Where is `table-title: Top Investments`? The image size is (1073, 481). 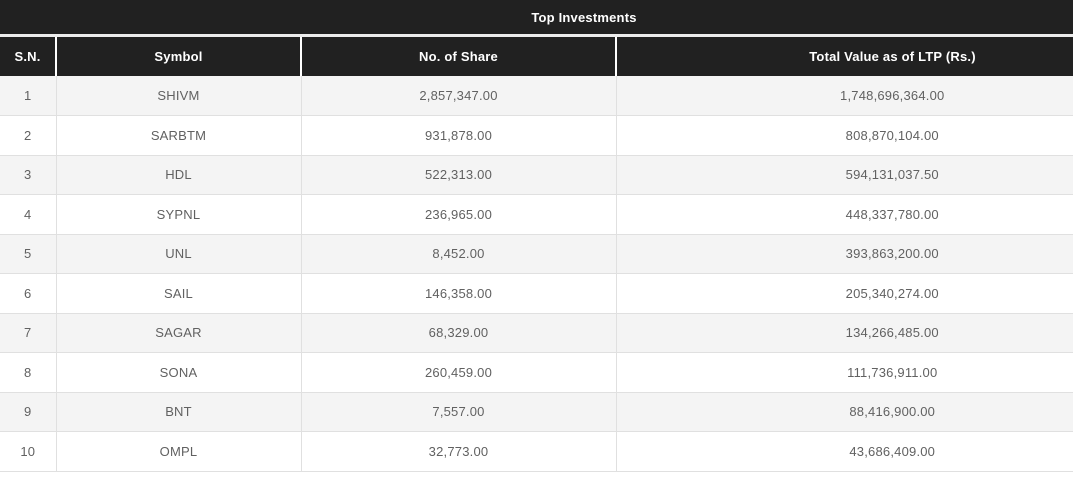
table-title: Top Investments is located at coordinates (536, 18).